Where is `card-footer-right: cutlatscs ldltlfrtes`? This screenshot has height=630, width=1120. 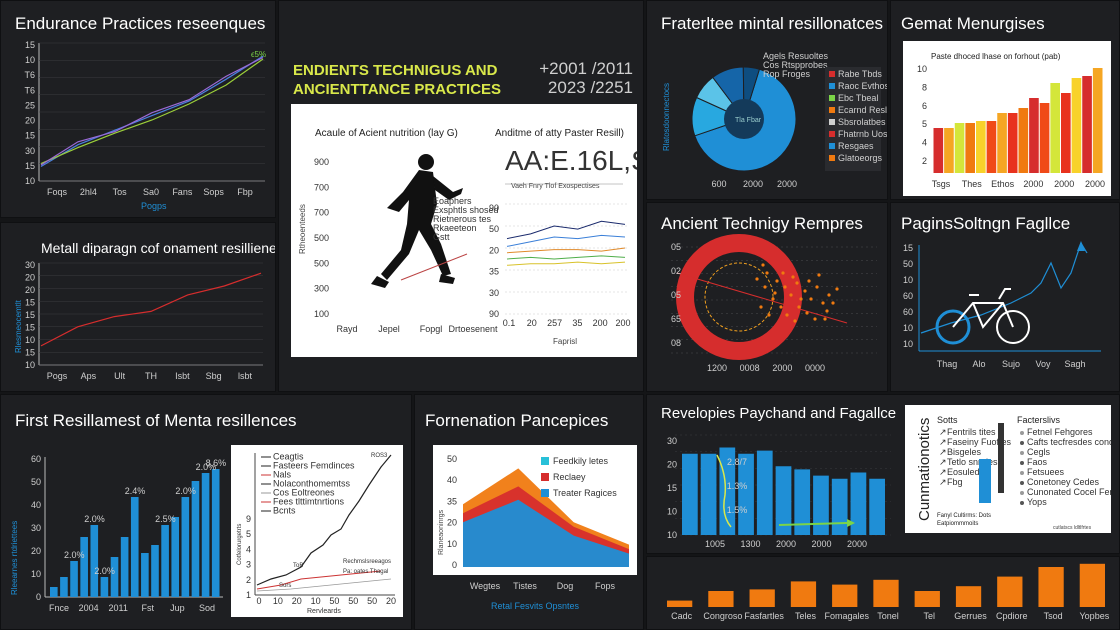
card-footer-right: cutlatscs ldltlfrtes is located at coordinates (1072, 528).